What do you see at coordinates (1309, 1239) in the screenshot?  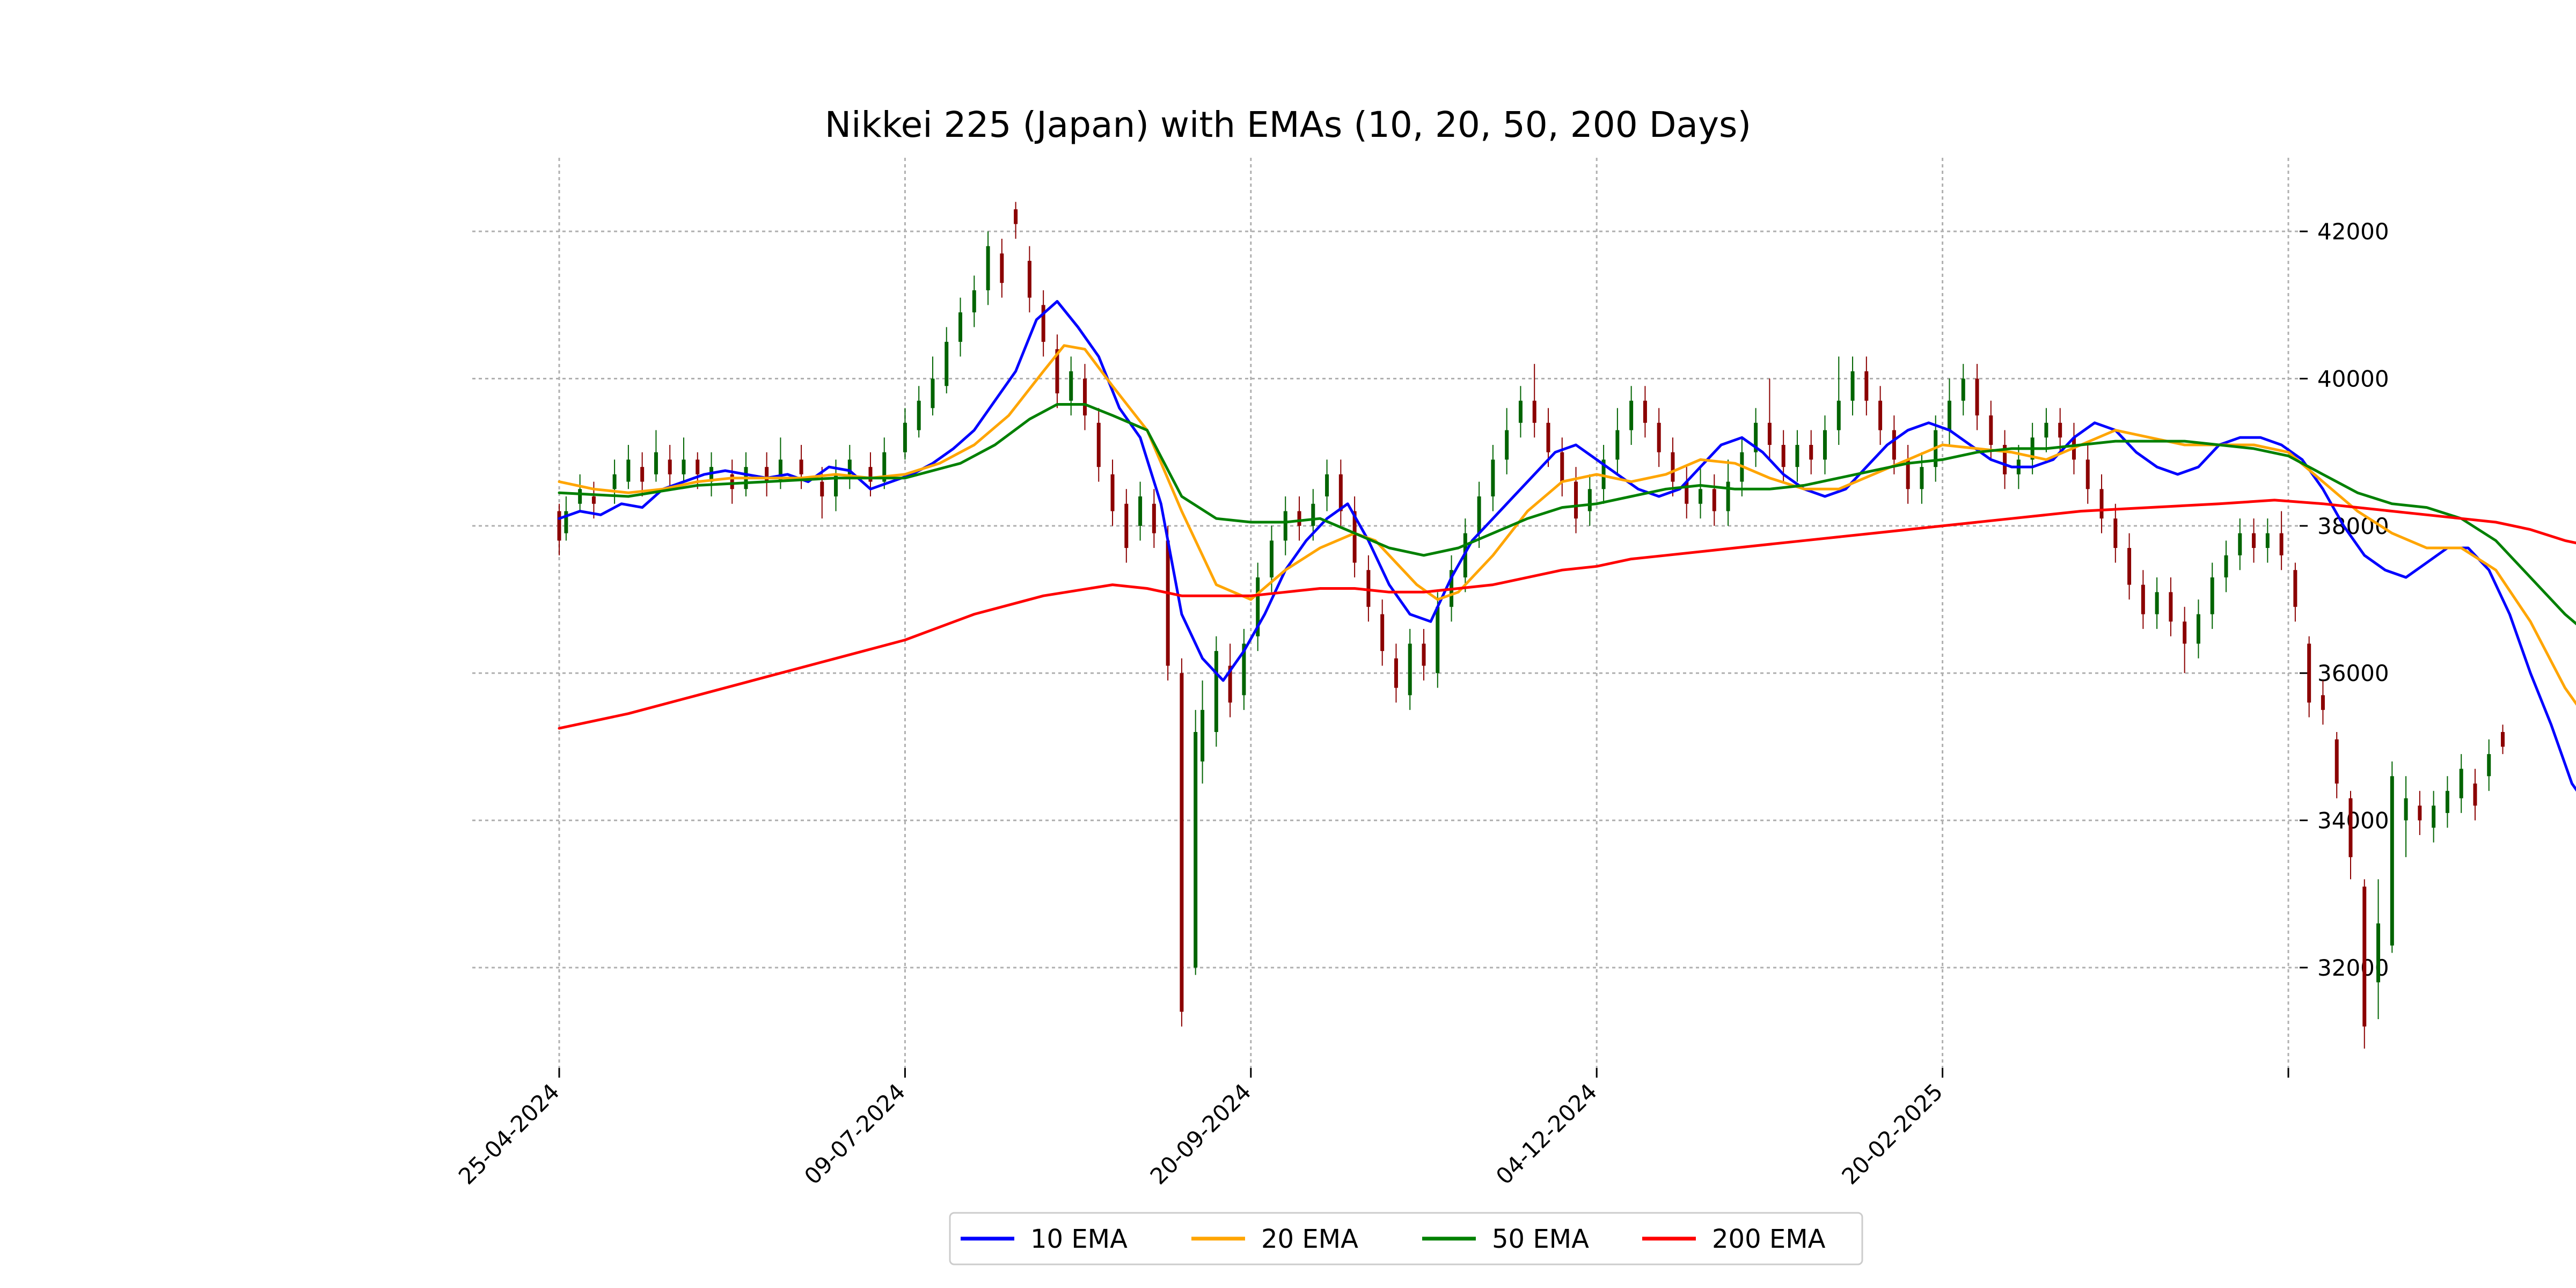 I see `legend-label: 20 EMA` at bounding box center [1309, 1239].